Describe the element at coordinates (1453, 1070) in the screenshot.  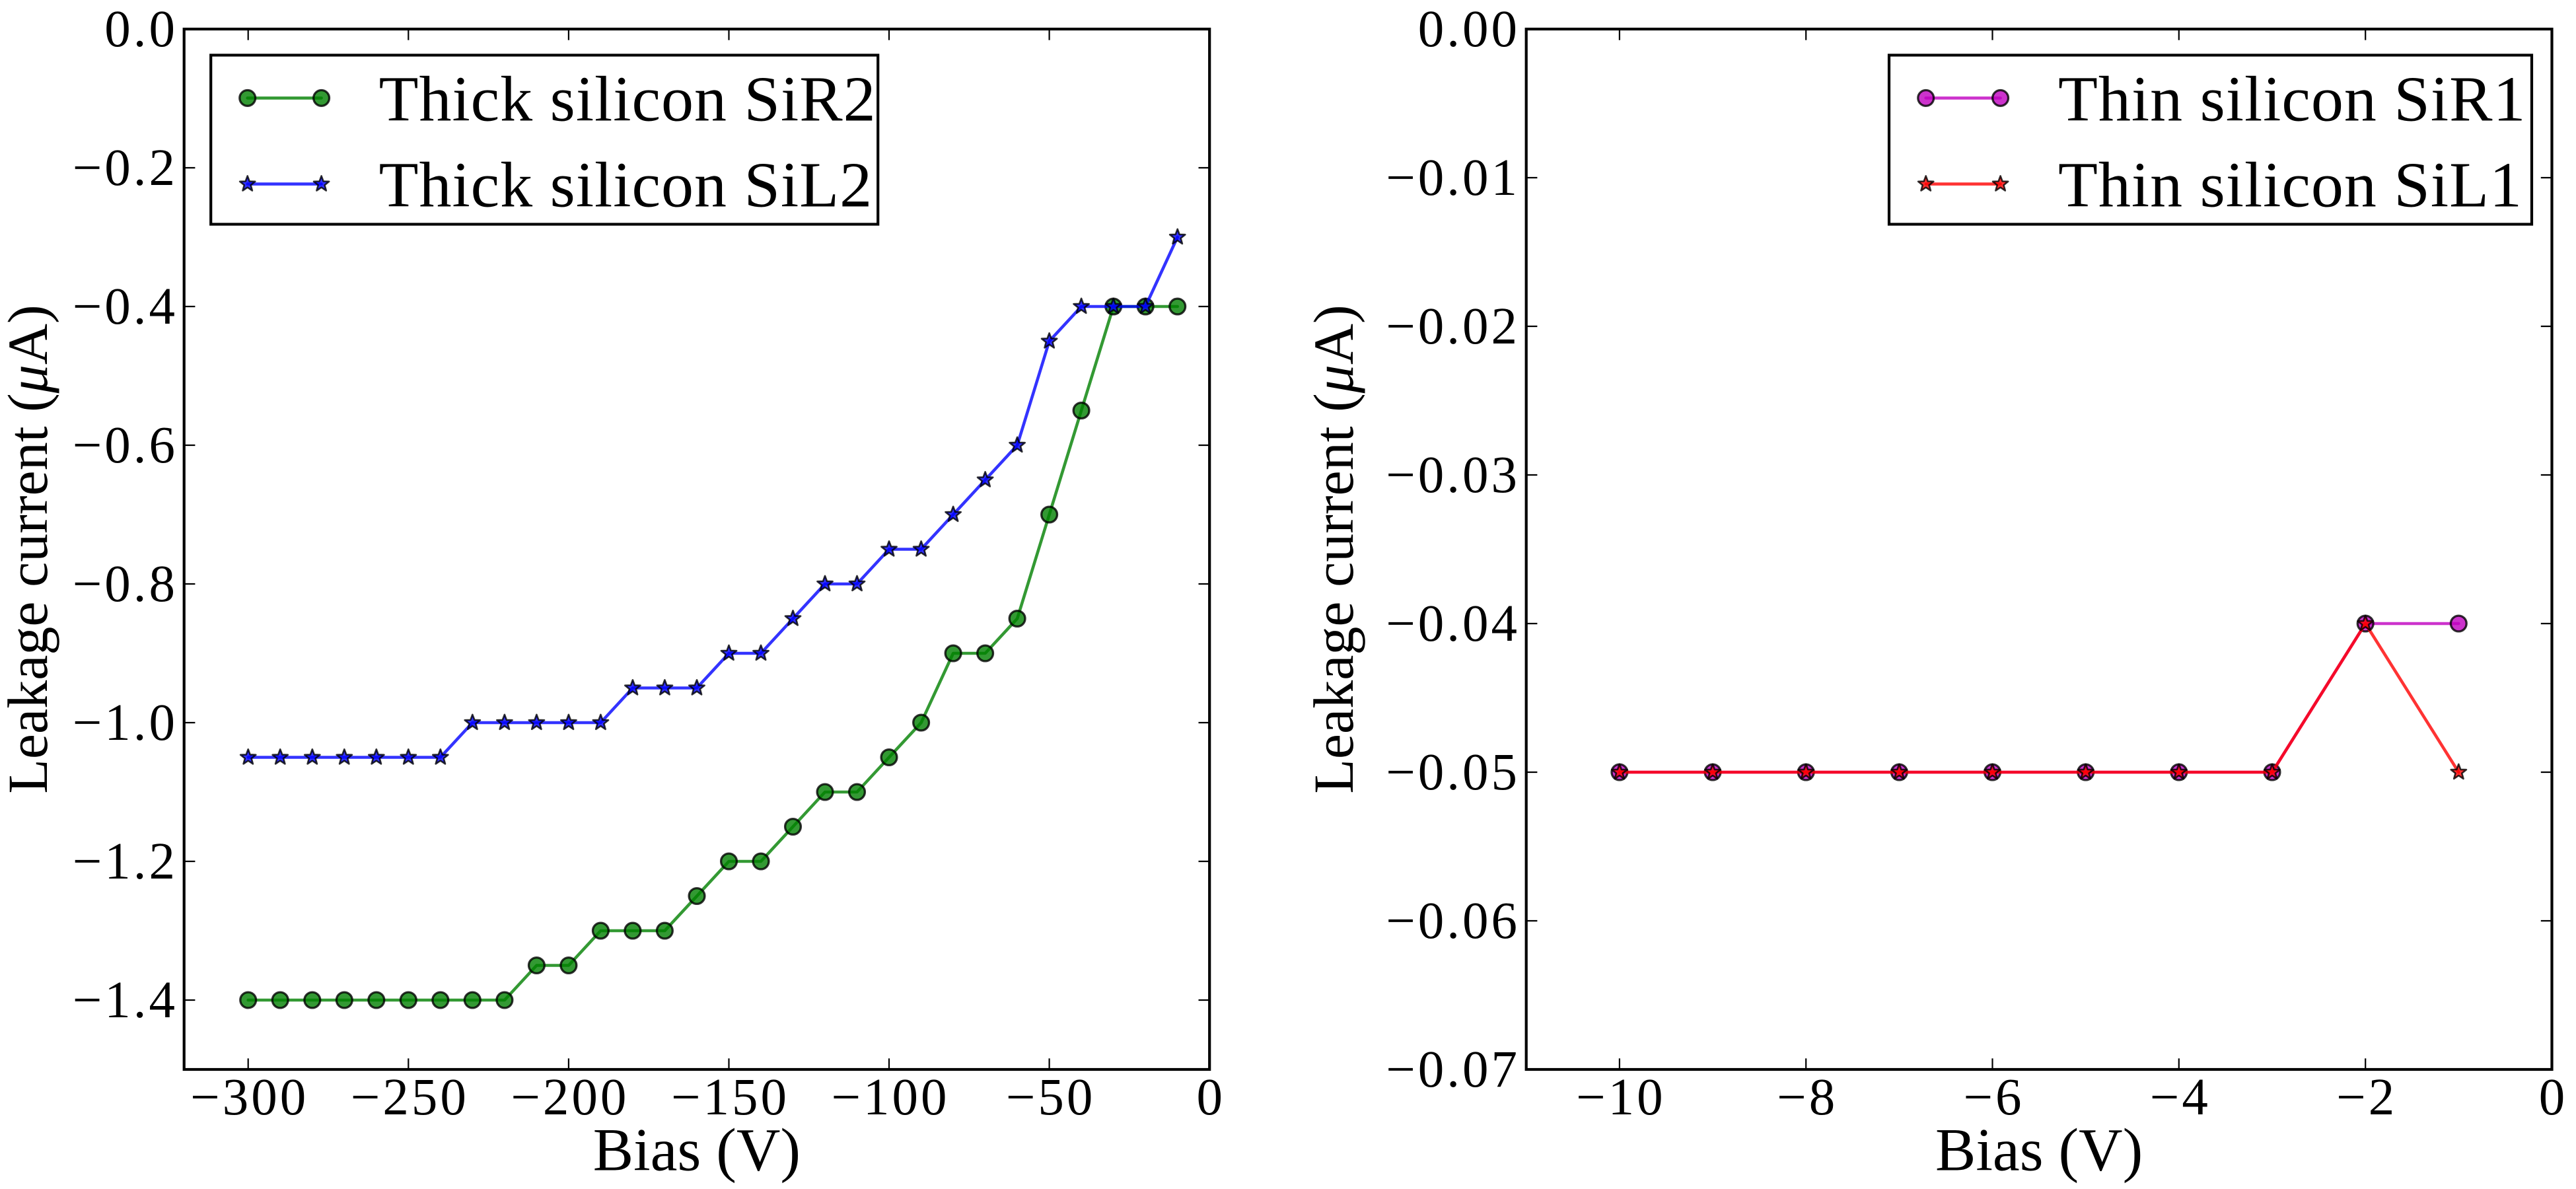
I see `svg-text: −0.07` at that location.